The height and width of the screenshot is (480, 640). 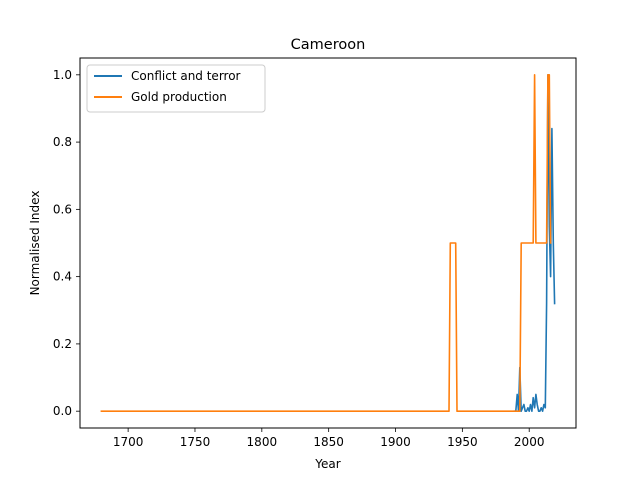 I want to click on y-axis-ticks: 0.0 0.2 0.4 0.6 0.8 1.0, so click(x=66, y=243).